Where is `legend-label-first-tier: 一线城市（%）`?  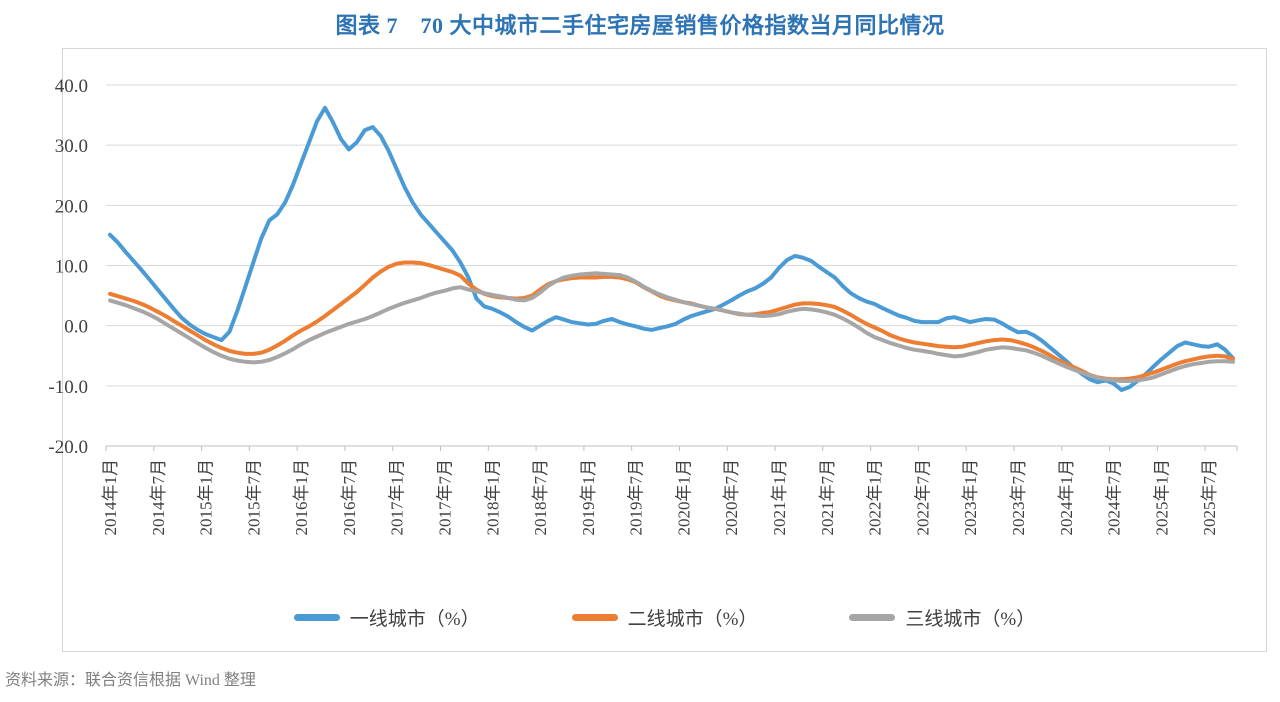 legend-label-first-tier: 一线城市（%） is located at coordinates (414, 619).